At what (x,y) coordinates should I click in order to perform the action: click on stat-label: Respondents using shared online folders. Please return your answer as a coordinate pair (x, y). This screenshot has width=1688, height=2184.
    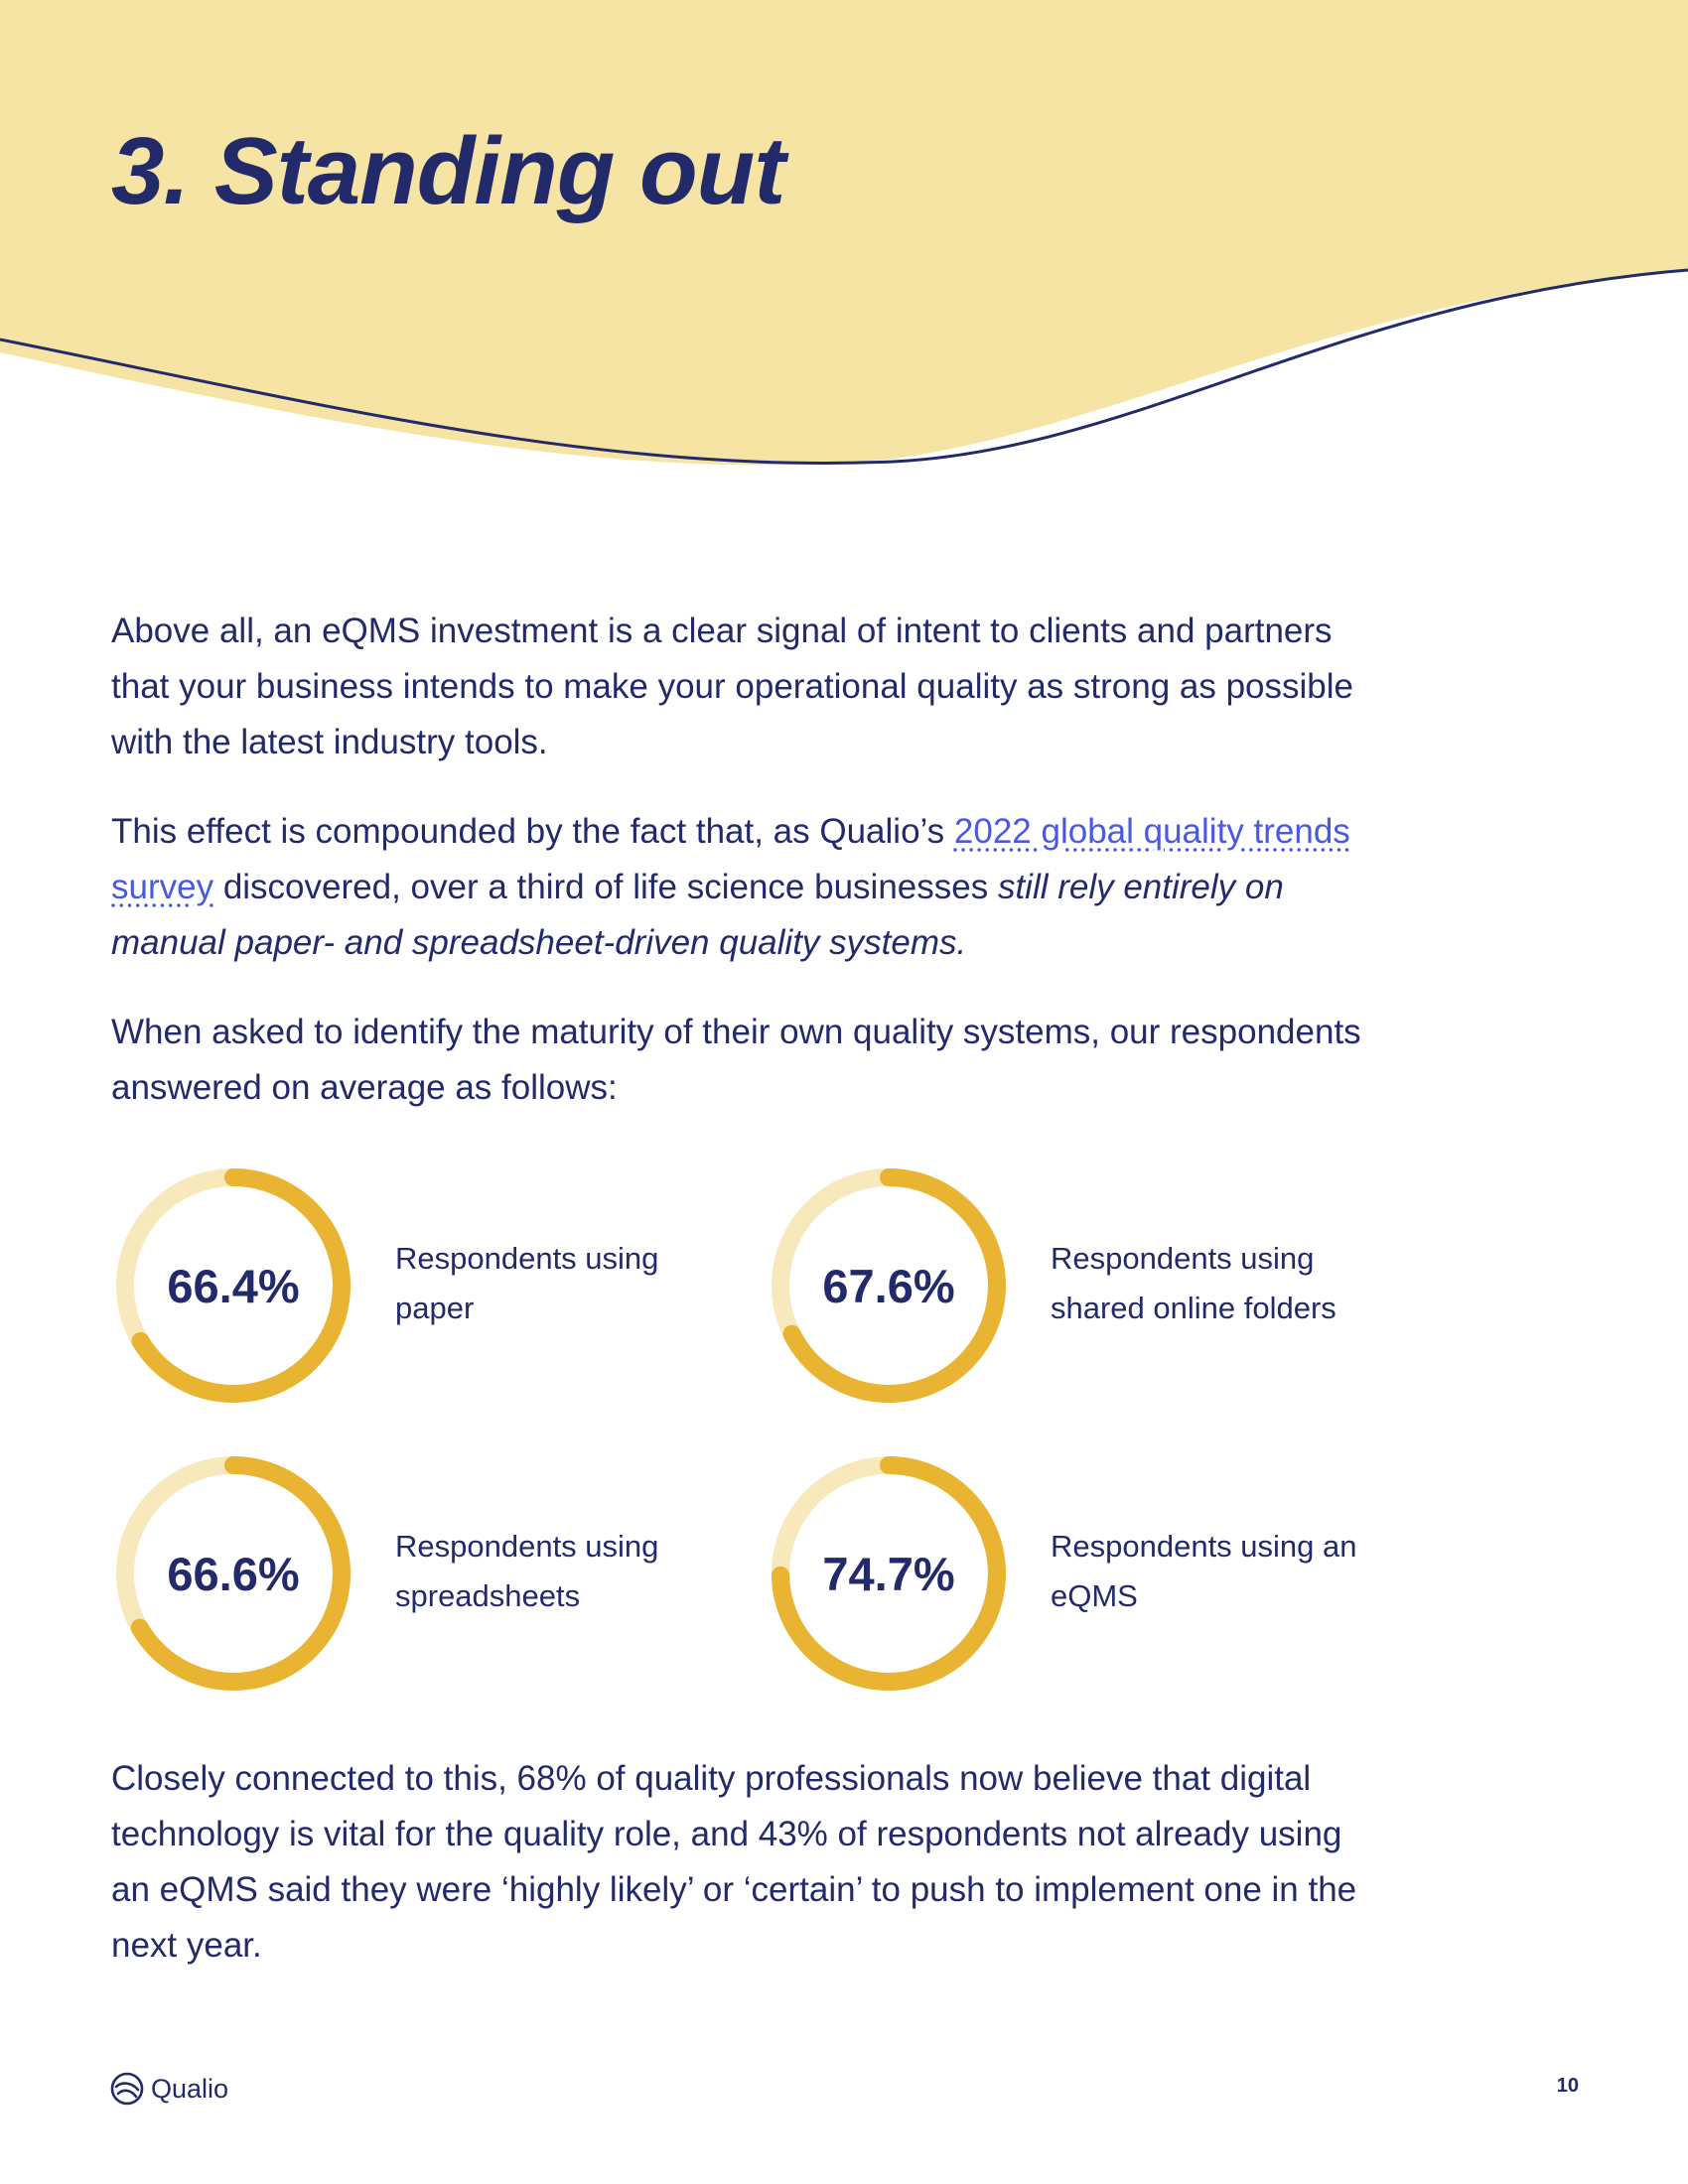
    Looking at the image, I should click on (1193, 1283).